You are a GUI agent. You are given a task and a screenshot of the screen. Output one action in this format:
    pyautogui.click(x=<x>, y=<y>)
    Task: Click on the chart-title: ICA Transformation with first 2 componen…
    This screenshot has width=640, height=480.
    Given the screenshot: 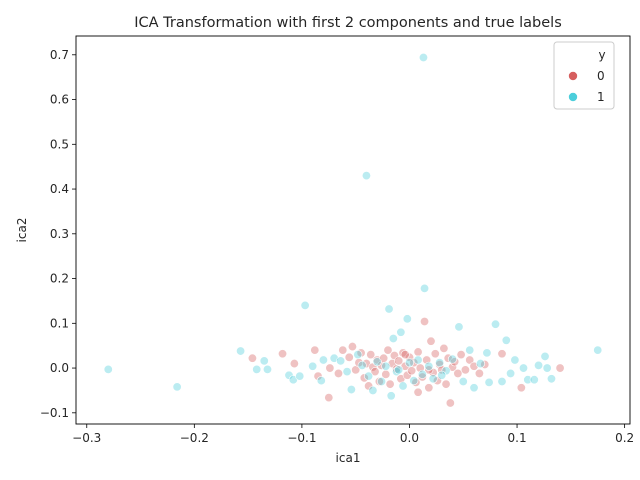 What is the action you would take?
    pyautogui.click(x=348, y=23)
    